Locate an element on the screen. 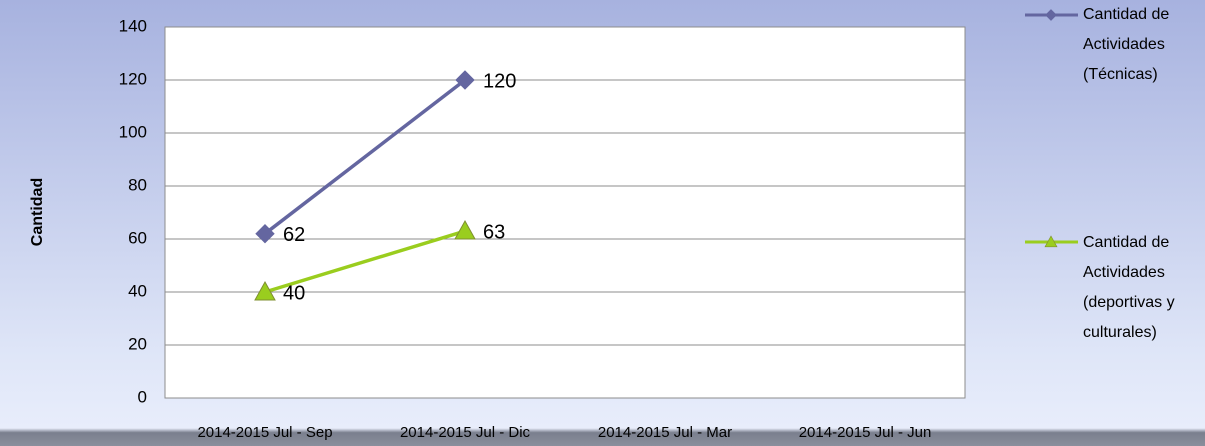  y-tick-label: 100 is located at coordinates (133, 131).